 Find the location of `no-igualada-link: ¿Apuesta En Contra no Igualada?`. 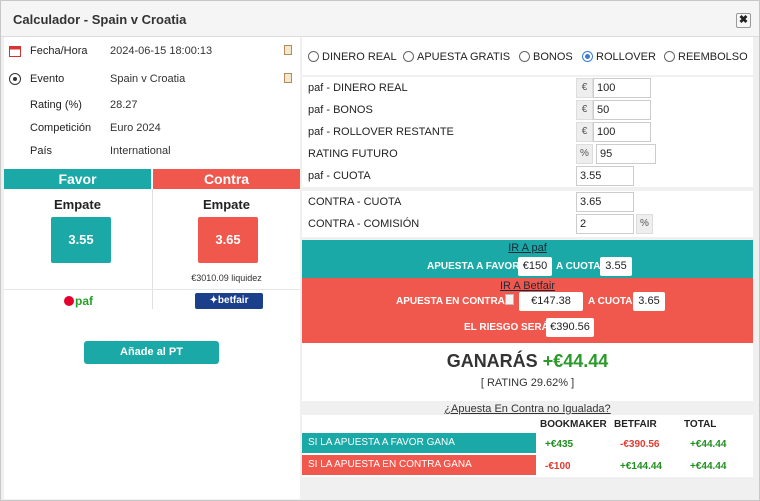

no-igualada-link: ¿Apuesta En Contra no Igualada? is located at coordinates (527, 409).